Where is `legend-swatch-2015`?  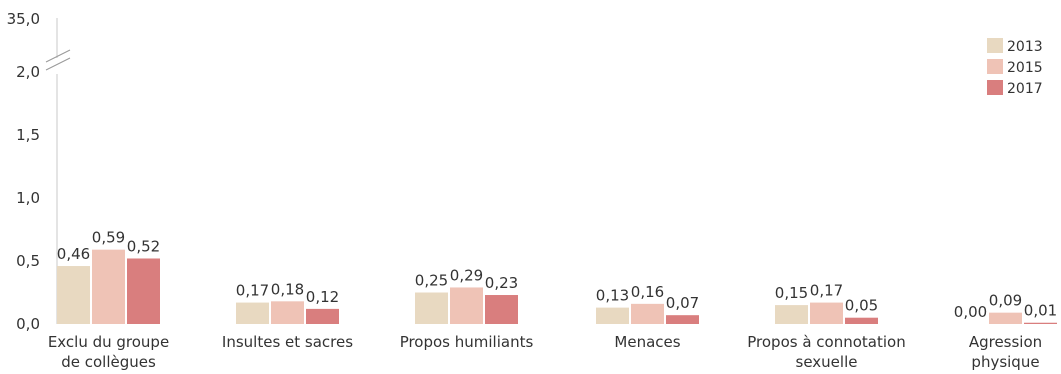
legend-swatch-2015 is located at coordinates (995, 66).